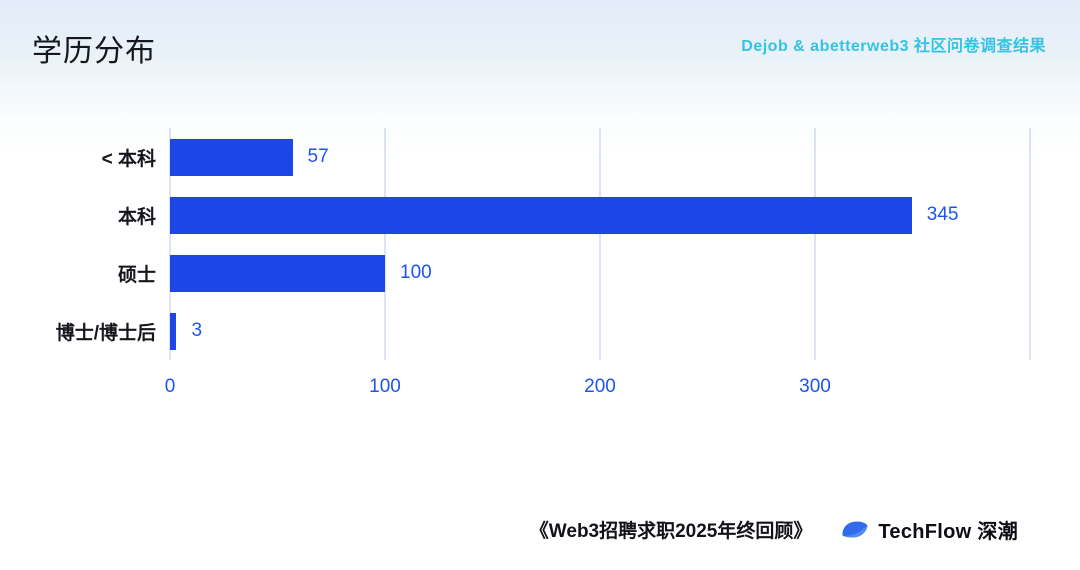 The height and width of the screenshot is (570, 1080). I want to click on brand: TechFlow 深潮, so click(928, 529).